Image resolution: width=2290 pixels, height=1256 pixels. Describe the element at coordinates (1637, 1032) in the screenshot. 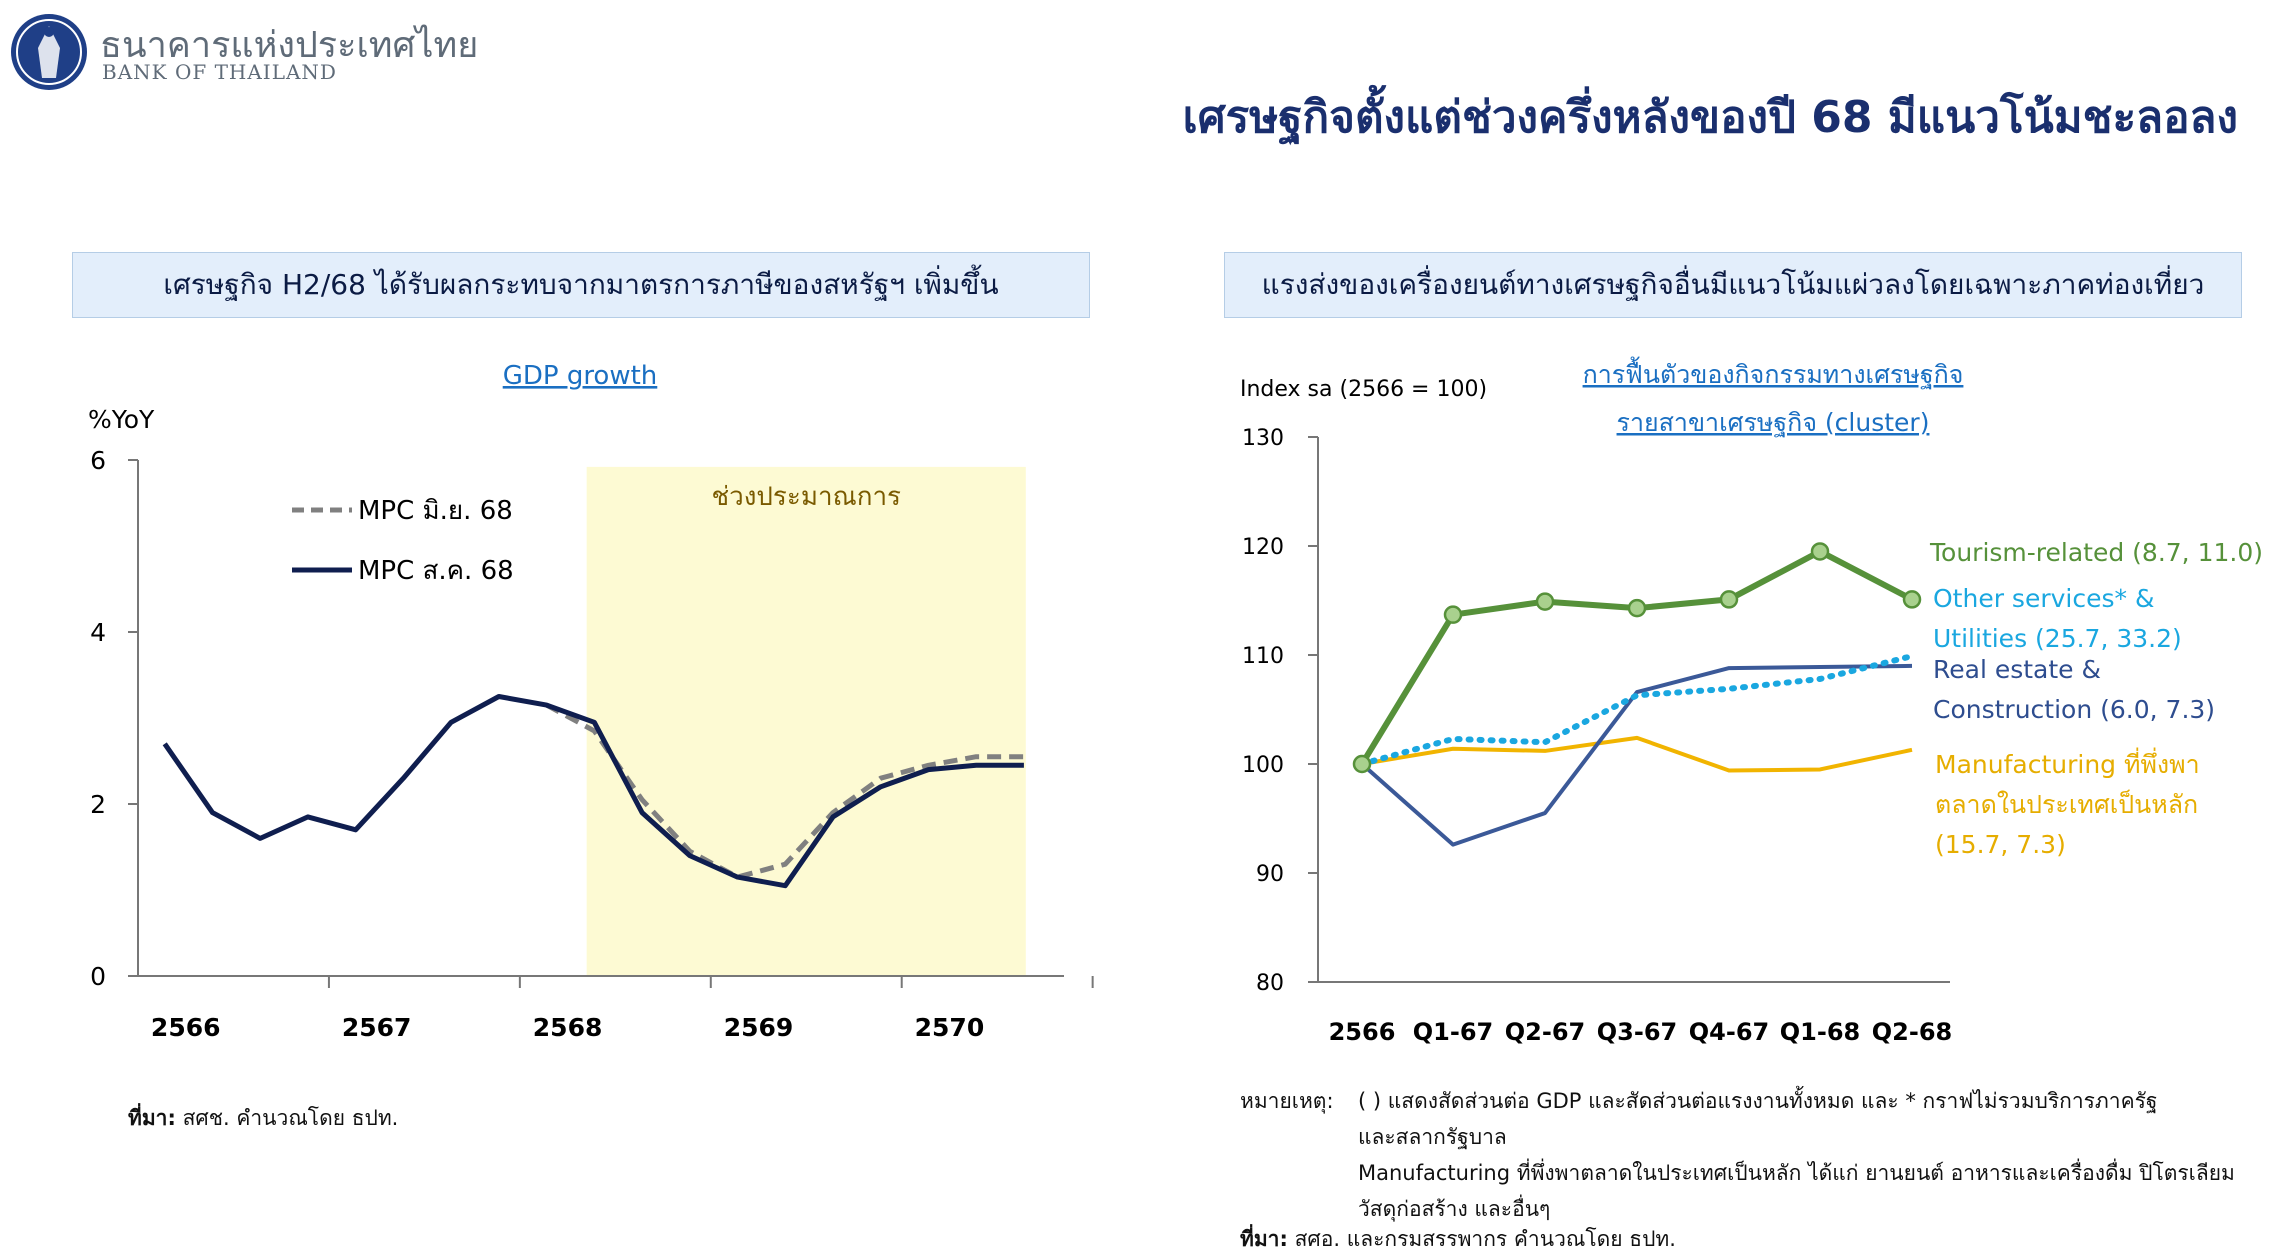

I see `sector-x-tick-label: Q3-67` at that location.